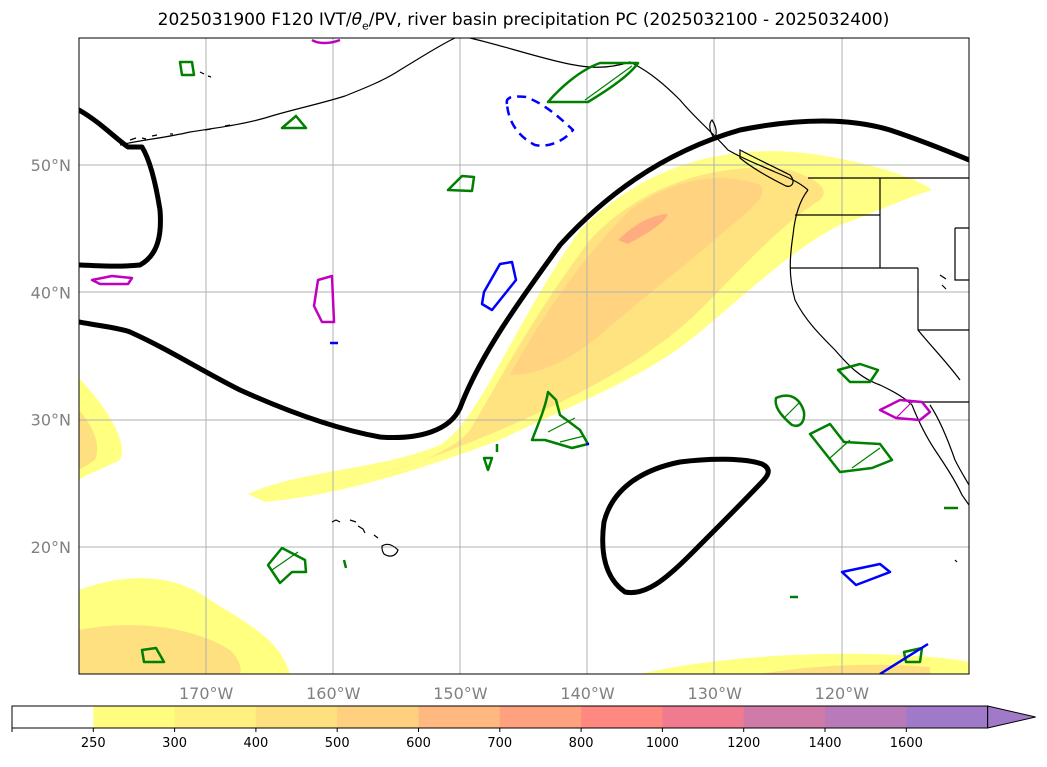 The image size is (1047, 767). What do you see at coordinates (365, 538) in the screenshot?
I see `islands-hawaii` at bounding box center [365, 538].